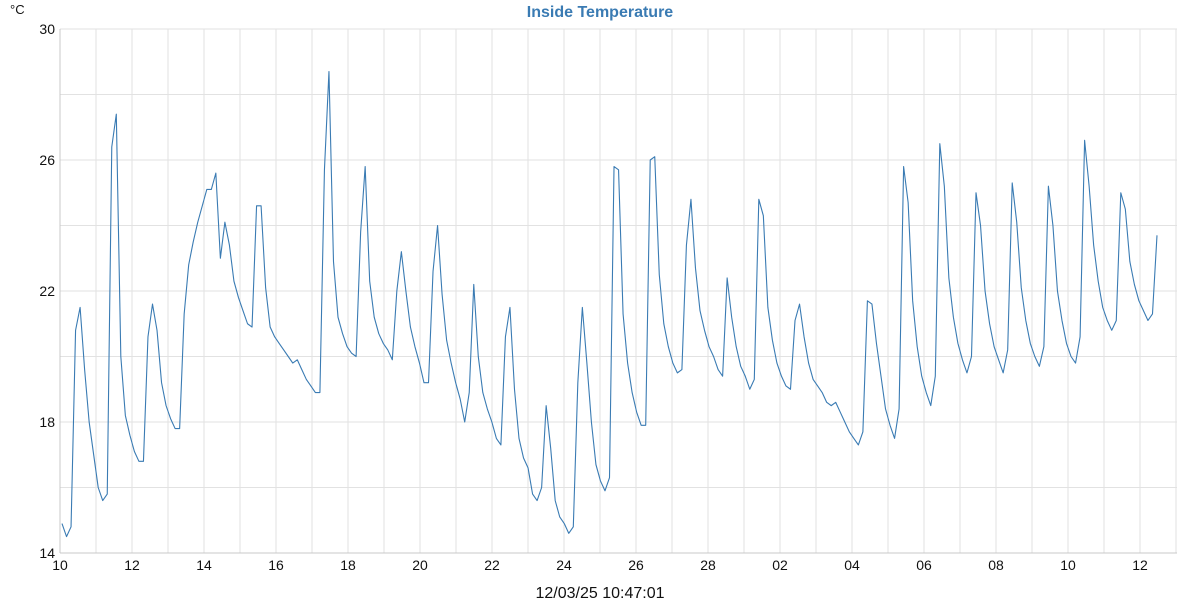 The image size is (1200, 605). Describe the element at coordinates (852, 565) in the screenshot. I see `x-tick-label: 04` at that location.